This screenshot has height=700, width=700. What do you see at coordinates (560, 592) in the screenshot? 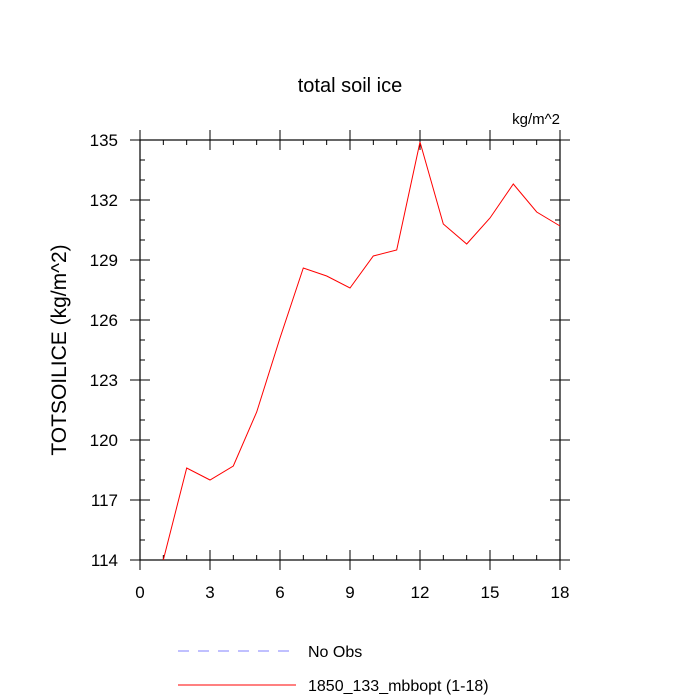
I see `x-tick-label: 18` at bounding box center [560, 592].